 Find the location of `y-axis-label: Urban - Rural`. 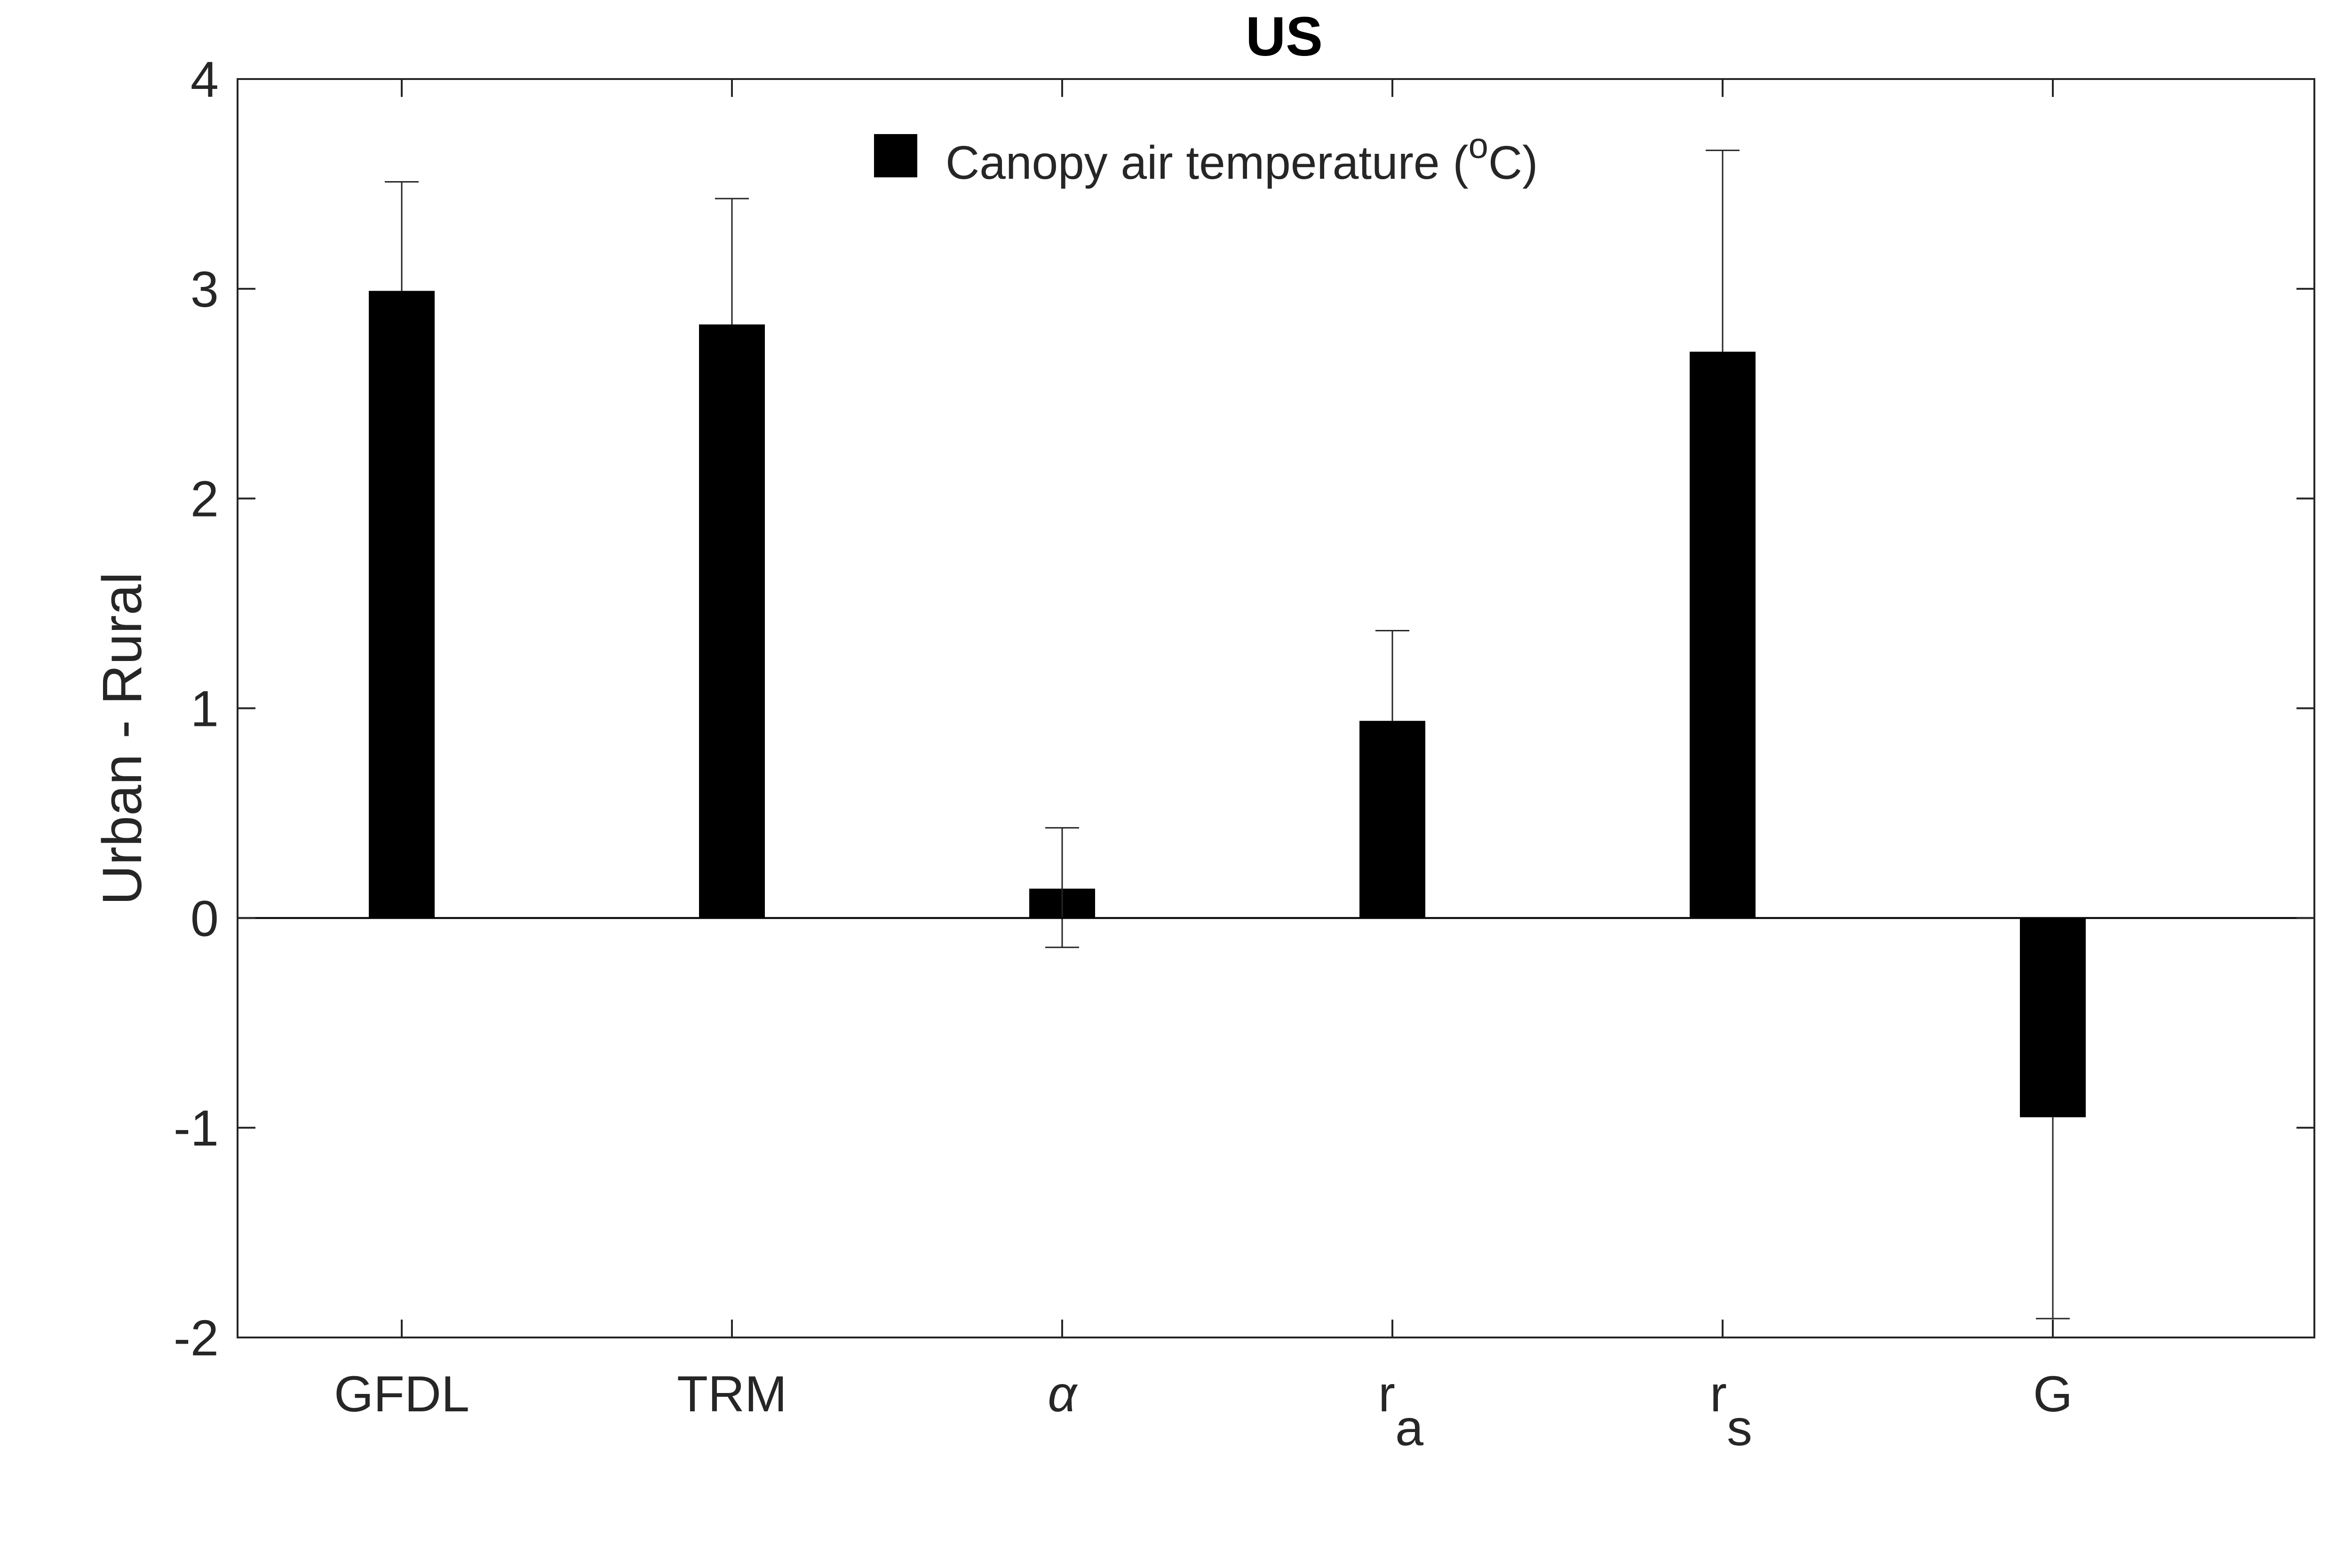

y-axis-label: Urban - Rural is located at coordinates (122, 738).